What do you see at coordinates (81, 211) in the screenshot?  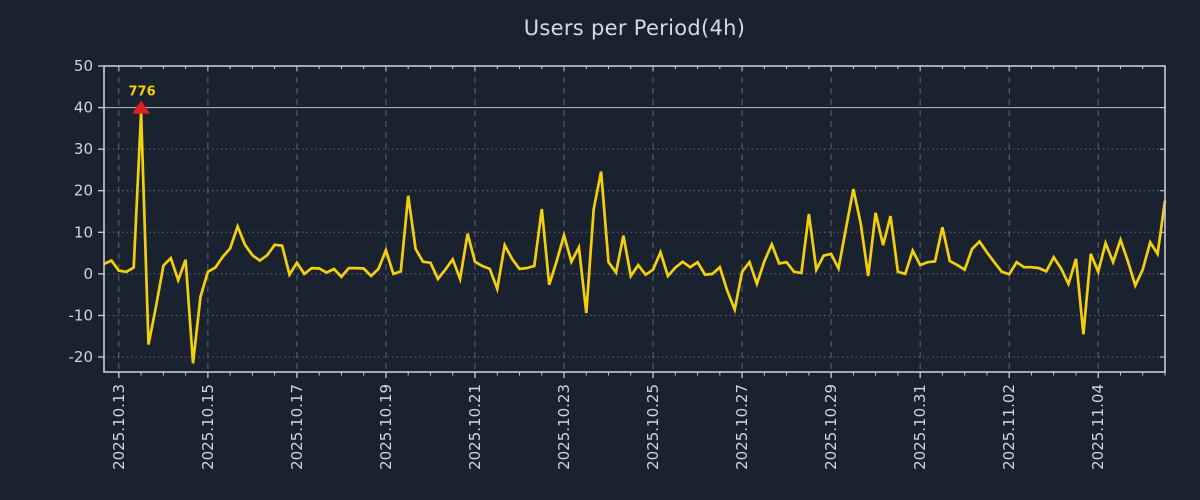 I see `y-axis-labels: 50 40 30 20 10 0 -10 -20` at bounding box center [81, 211].